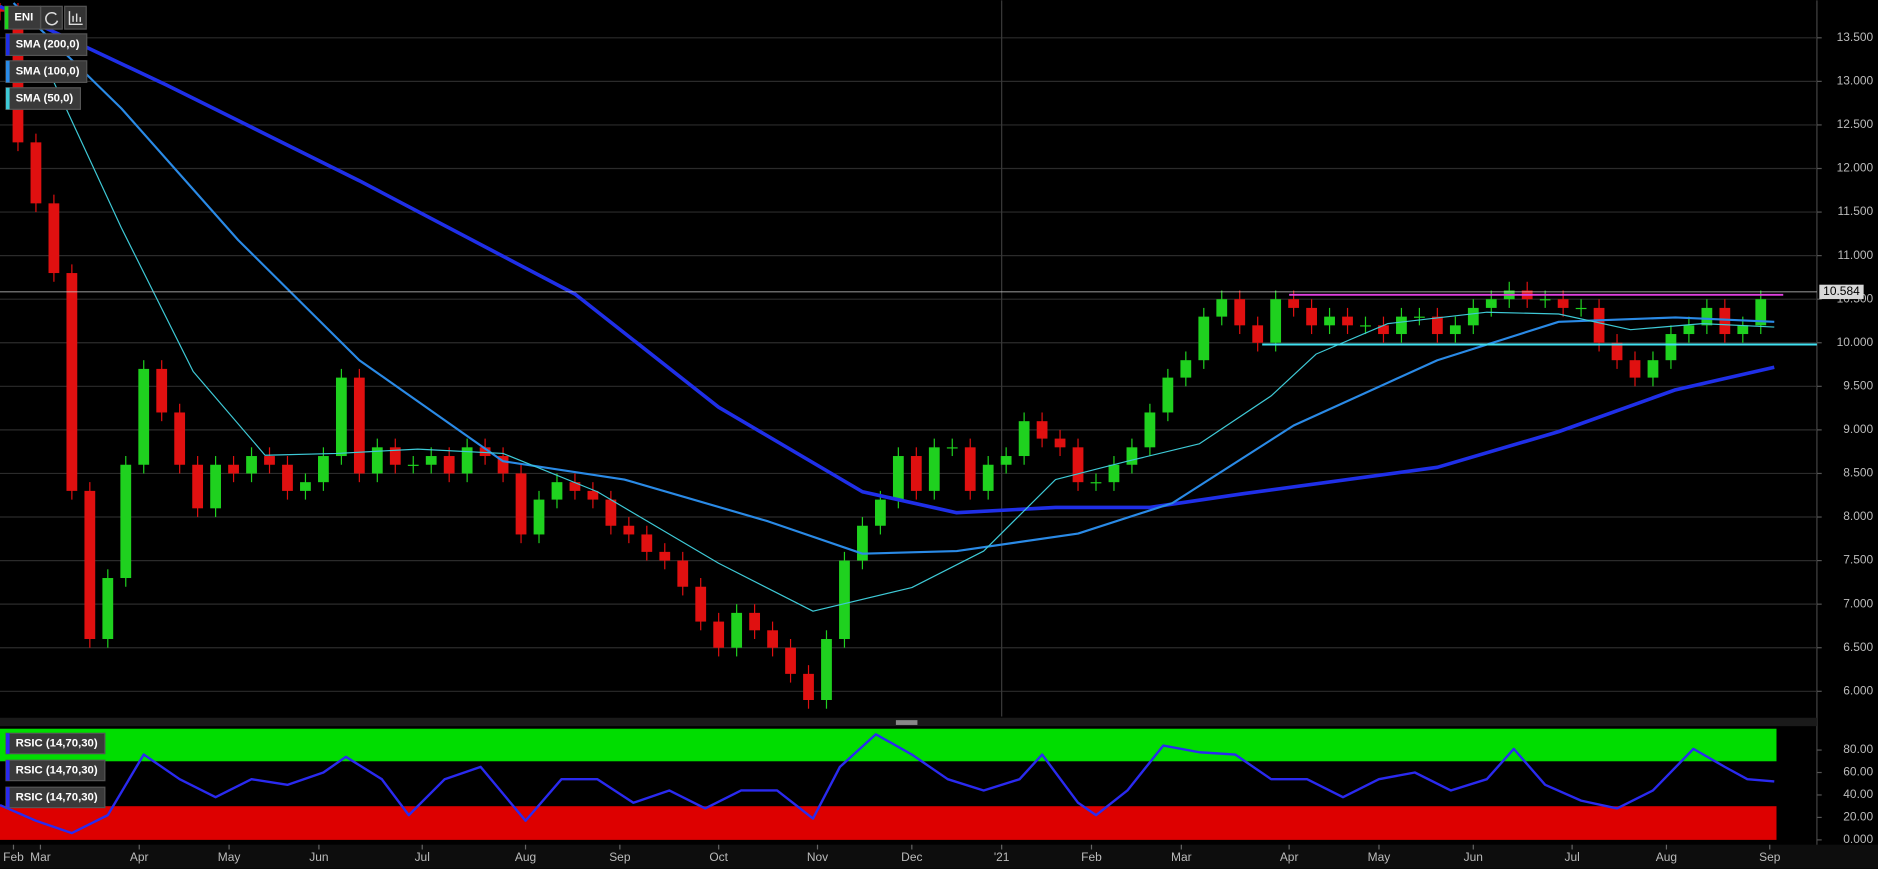 This screenshot has width=1878, height=869. Describe the element at coordinates (1855, 168) in the screenshot. I see `y-tick-label: 12.000` at that location.